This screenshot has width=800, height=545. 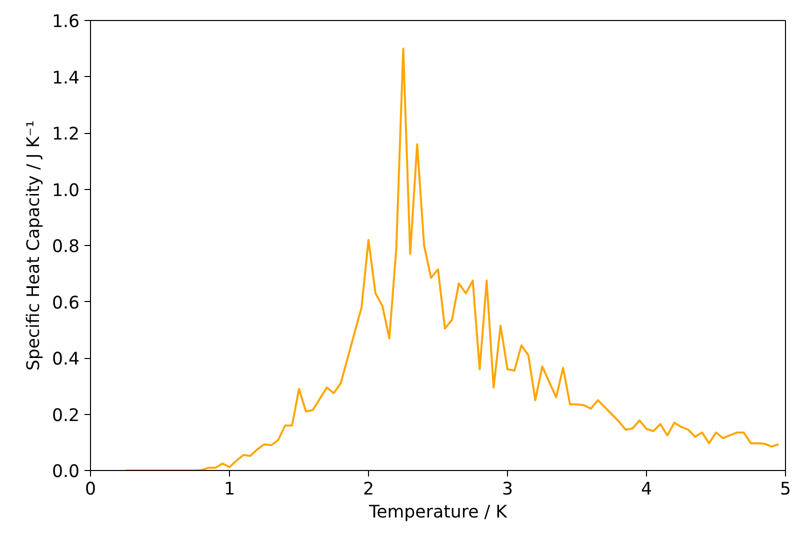 What do you see at coordinates (66, 22) in the screenshot?
I see `y-tick-label: 1.6` at bounding box center [66, 22].